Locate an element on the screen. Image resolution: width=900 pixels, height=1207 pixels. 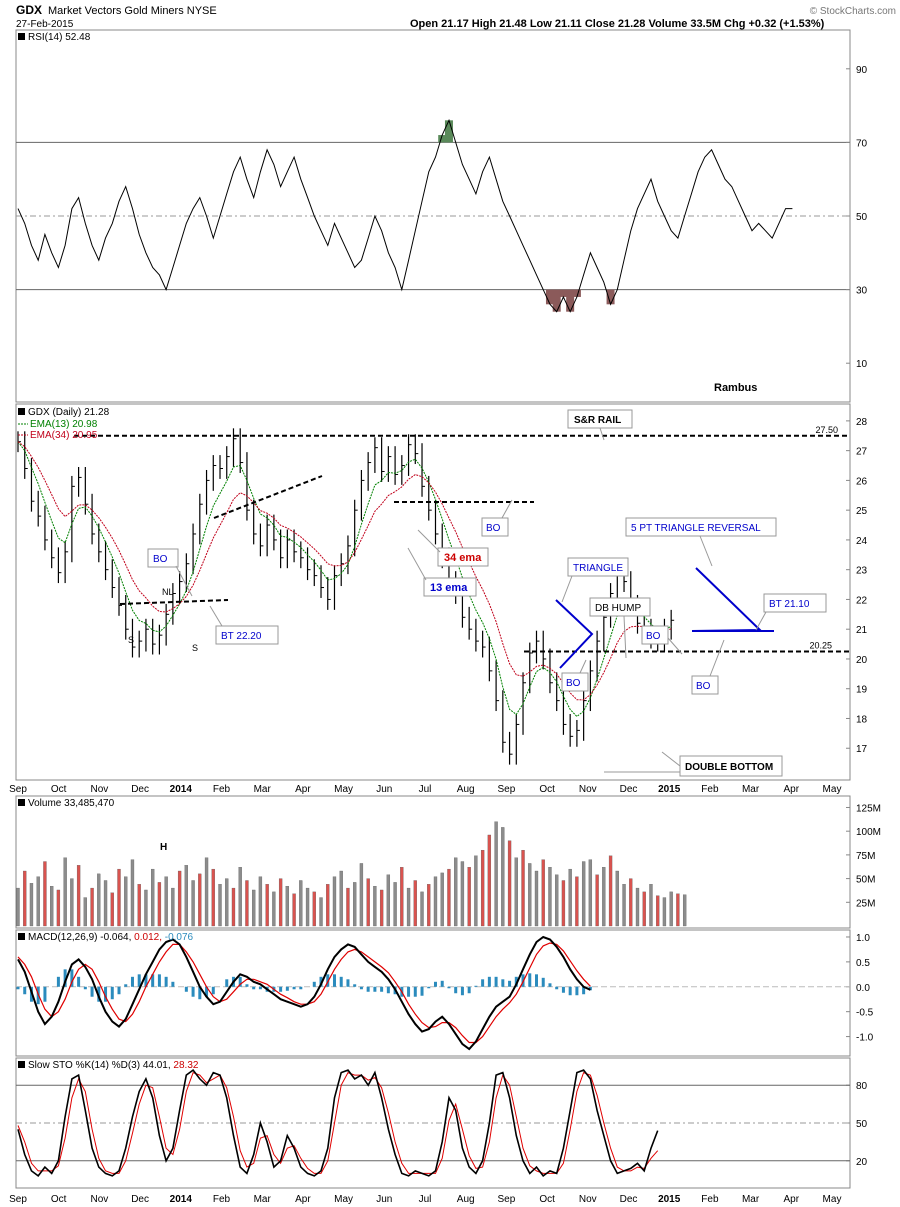
sto-series is located at coordinates (433, 1123).